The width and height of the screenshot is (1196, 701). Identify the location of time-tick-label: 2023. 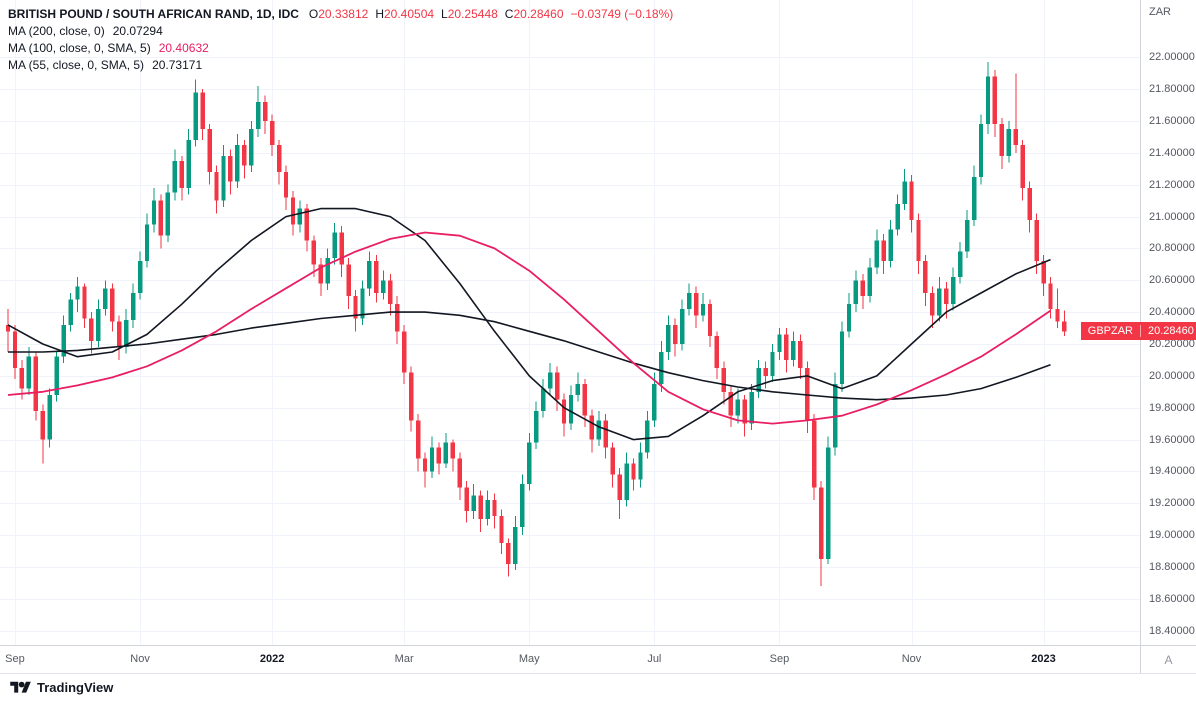
(1043, 659).